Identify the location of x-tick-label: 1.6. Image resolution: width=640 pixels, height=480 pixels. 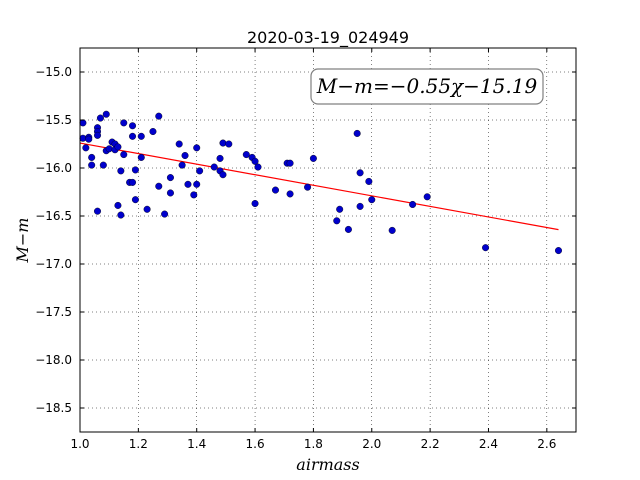
(255, 444).